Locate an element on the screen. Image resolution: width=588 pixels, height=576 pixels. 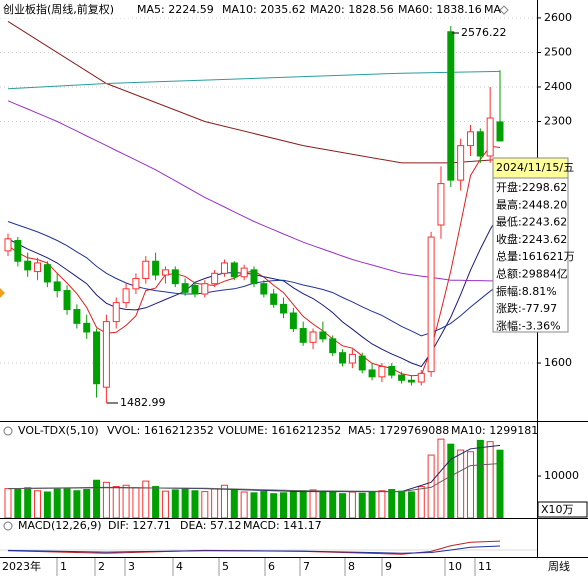
ma-legend: MA5: 2224.59 is located at coordinates (175, 9).